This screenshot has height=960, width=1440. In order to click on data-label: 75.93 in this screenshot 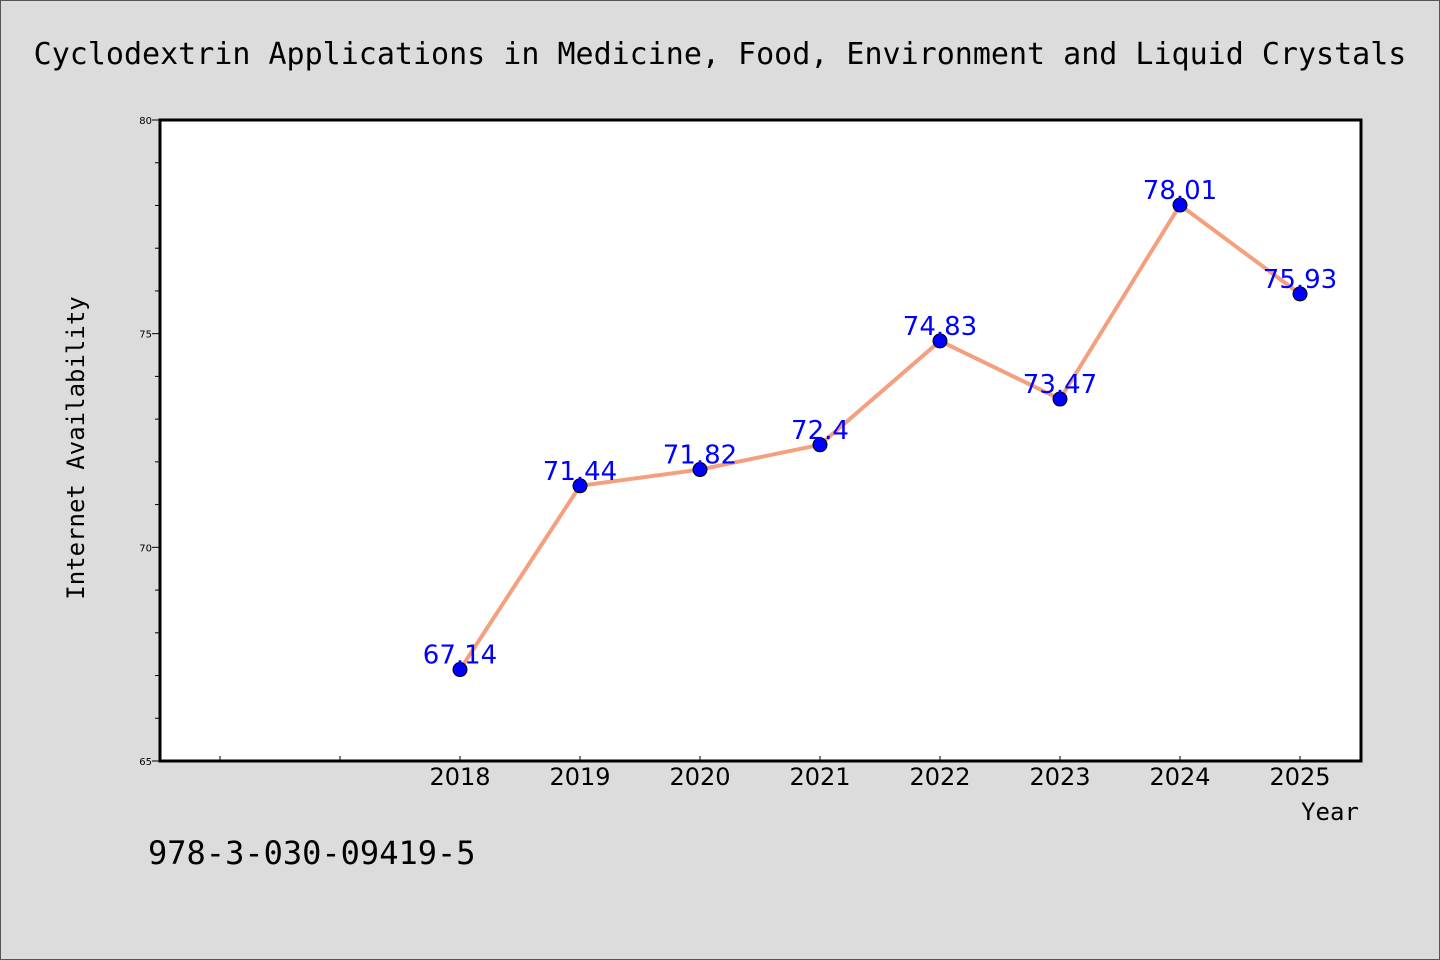, I will do `click(1300, 280)`.